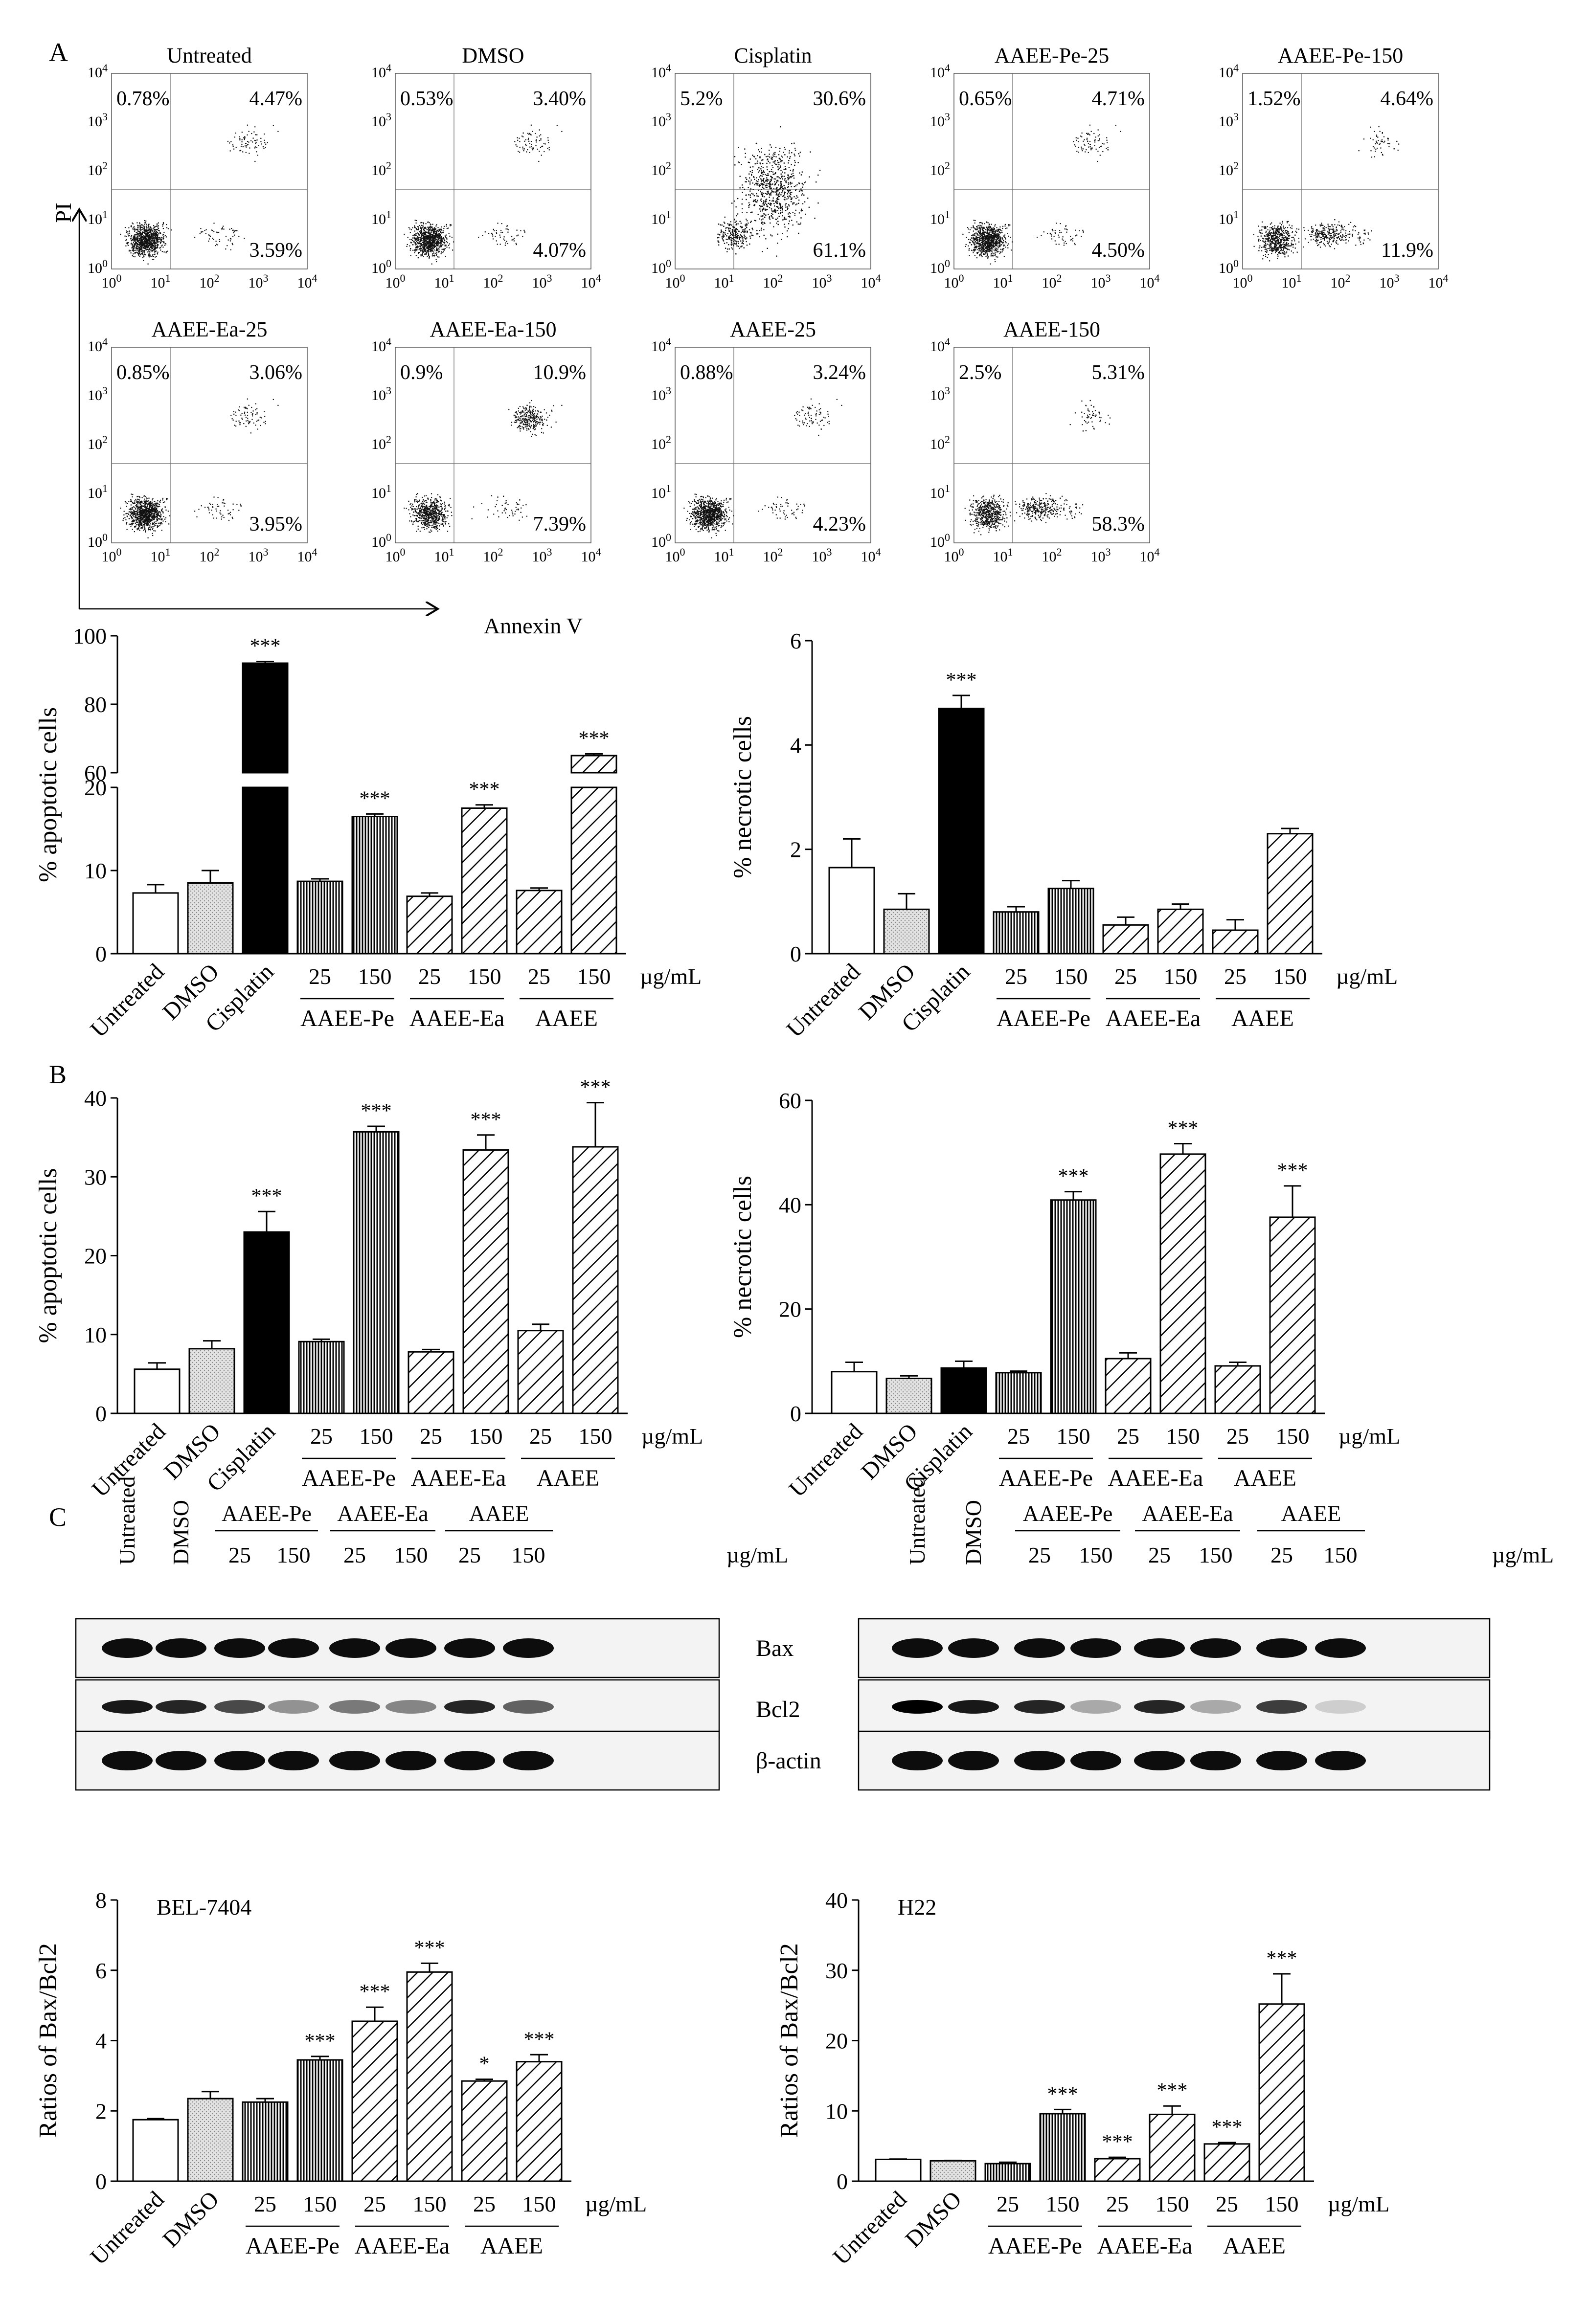 This screenshot has height=2324, width=1587. I want to click on x-unit-label: µg/mL, so click(1358, 2204).